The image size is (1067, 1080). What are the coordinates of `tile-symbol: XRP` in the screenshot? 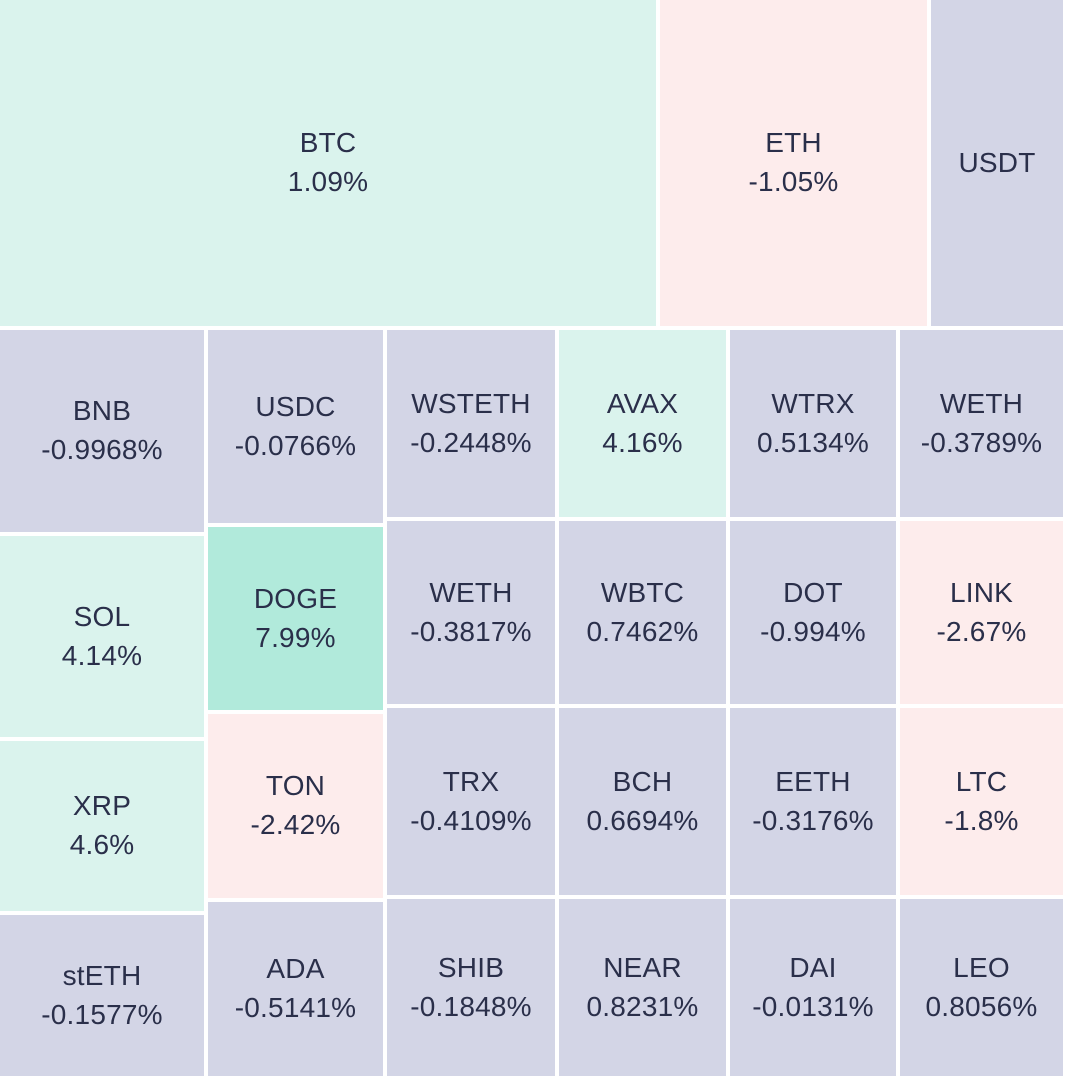 It's located at (102, 806).